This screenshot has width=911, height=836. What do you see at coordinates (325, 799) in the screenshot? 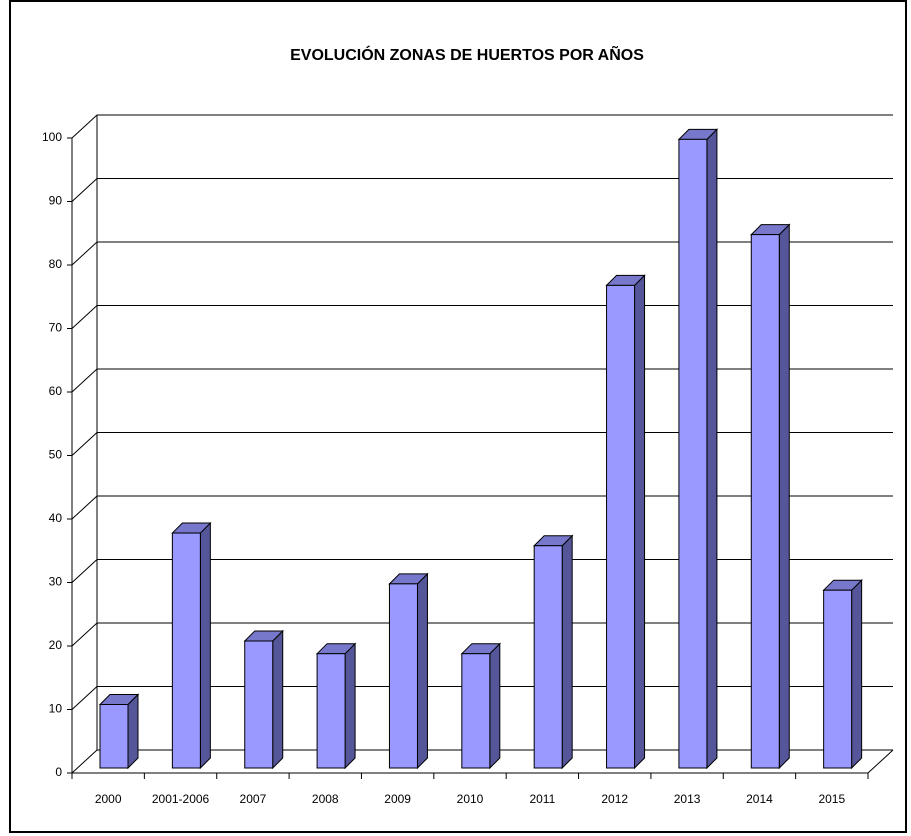
I see `x-tick-label: 2008` at bounding box center [325, 799].